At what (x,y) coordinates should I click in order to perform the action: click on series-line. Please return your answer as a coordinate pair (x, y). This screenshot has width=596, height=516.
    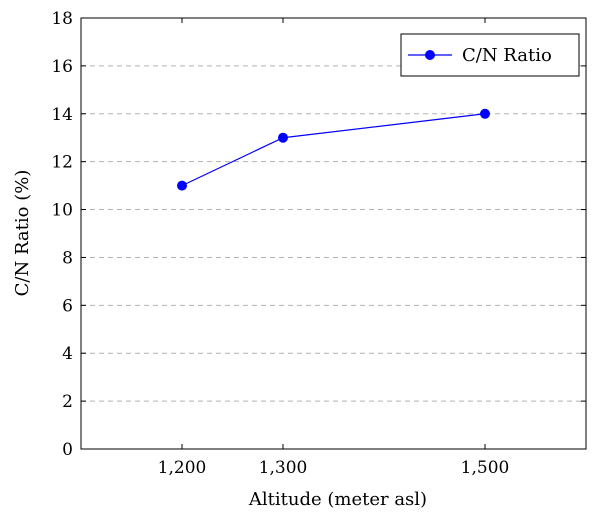
    Looking at the image, I should click on (333, 150).